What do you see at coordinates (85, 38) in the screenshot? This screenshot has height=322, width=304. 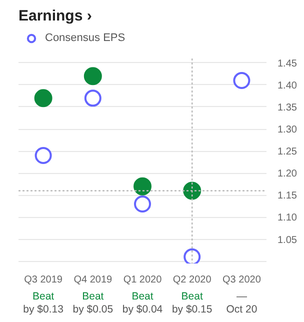 I see `legend-label: Consensus EPS` at bounding box center [85, 38].